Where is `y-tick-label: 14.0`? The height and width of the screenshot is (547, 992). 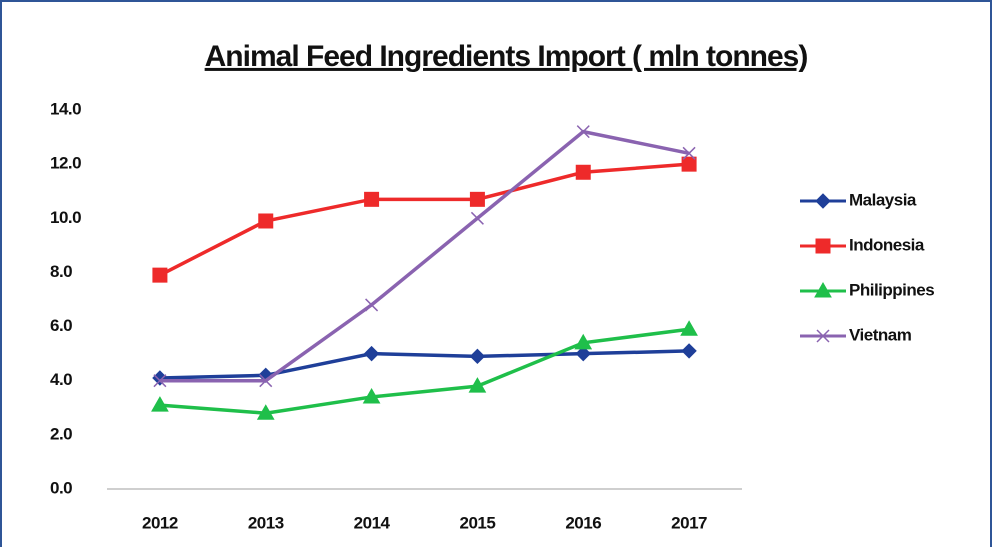 y-tick-label: 14.0 is located at coordinates (65, 108).